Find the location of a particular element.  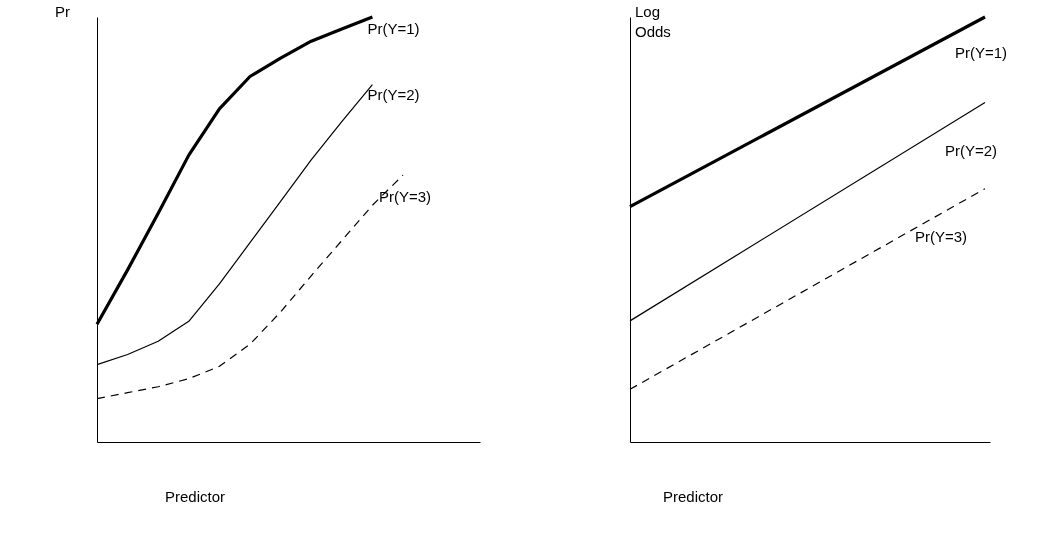

y-axis-title: Log Odds is located at coordinates (653, 21).